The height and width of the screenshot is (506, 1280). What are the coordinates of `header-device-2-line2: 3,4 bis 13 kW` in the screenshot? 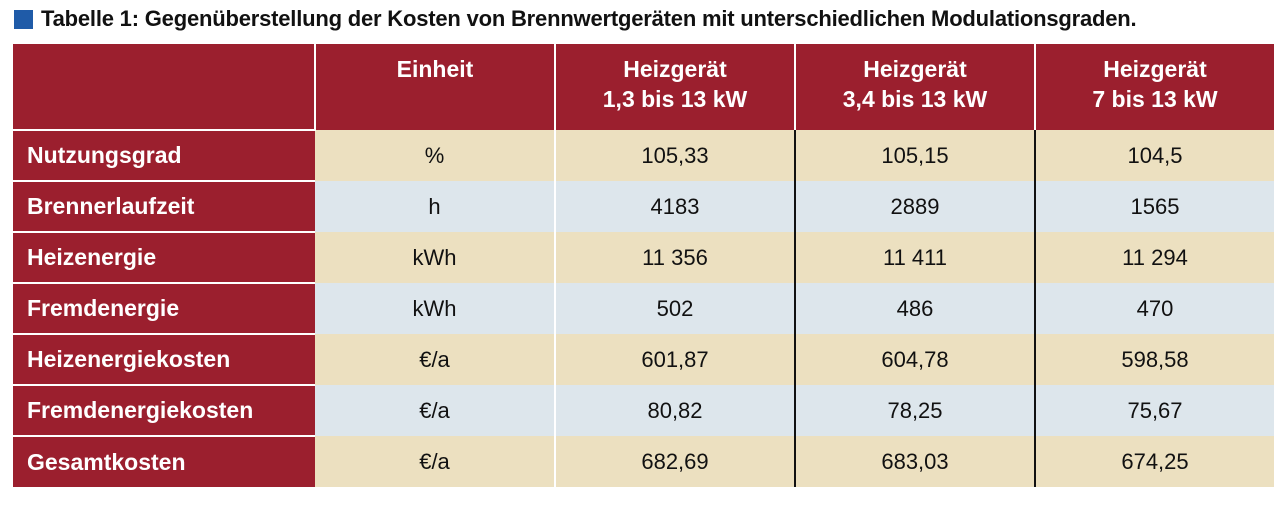 It's located at (915, 99).